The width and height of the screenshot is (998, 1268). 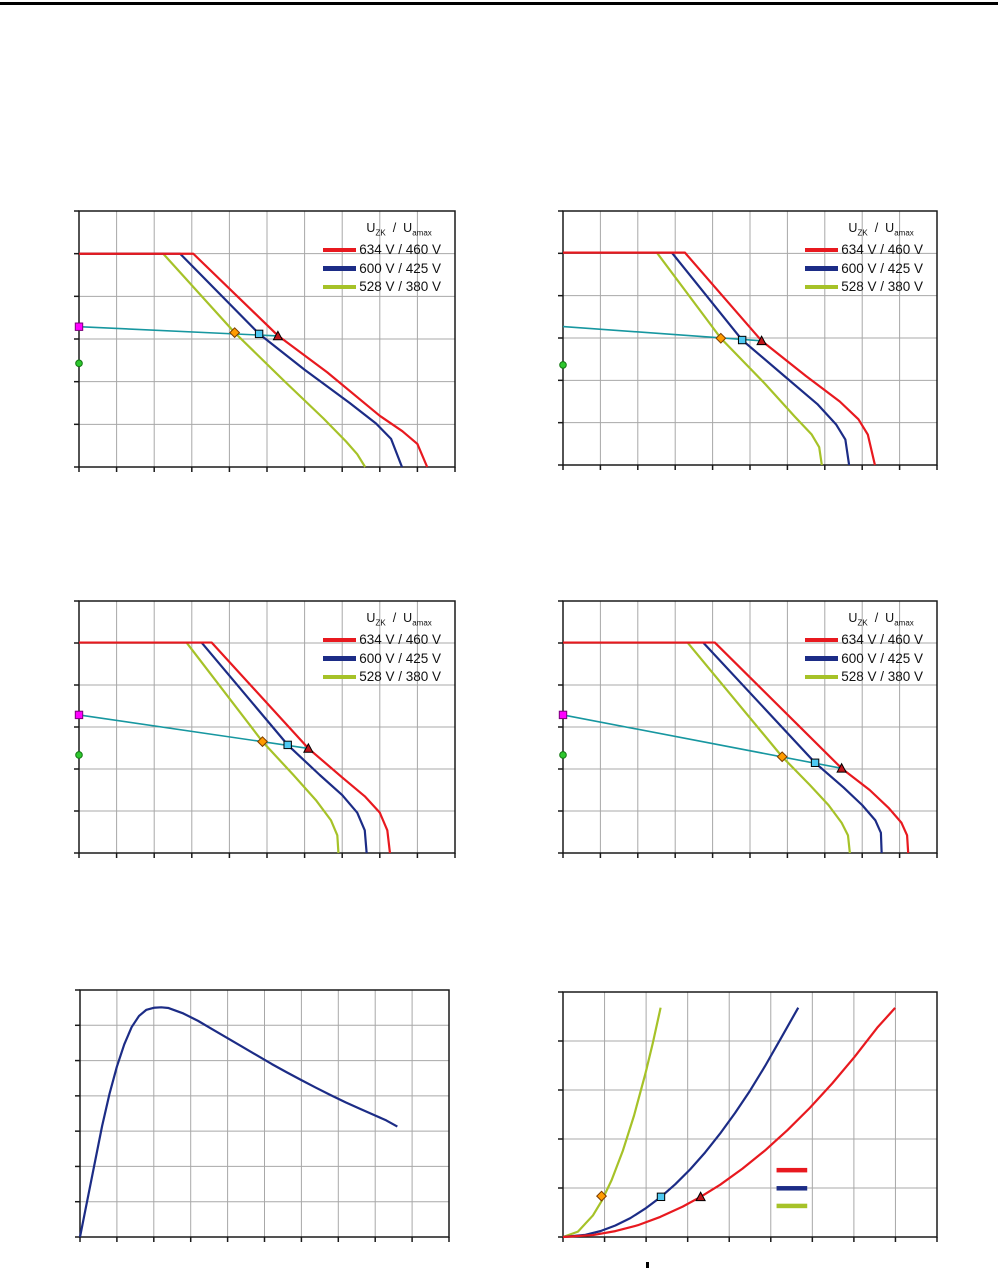 What do you see at coordinates (647, 1265) in the screenshot?
I see `cropped-text-mark` at bounding box center [647, 1265].